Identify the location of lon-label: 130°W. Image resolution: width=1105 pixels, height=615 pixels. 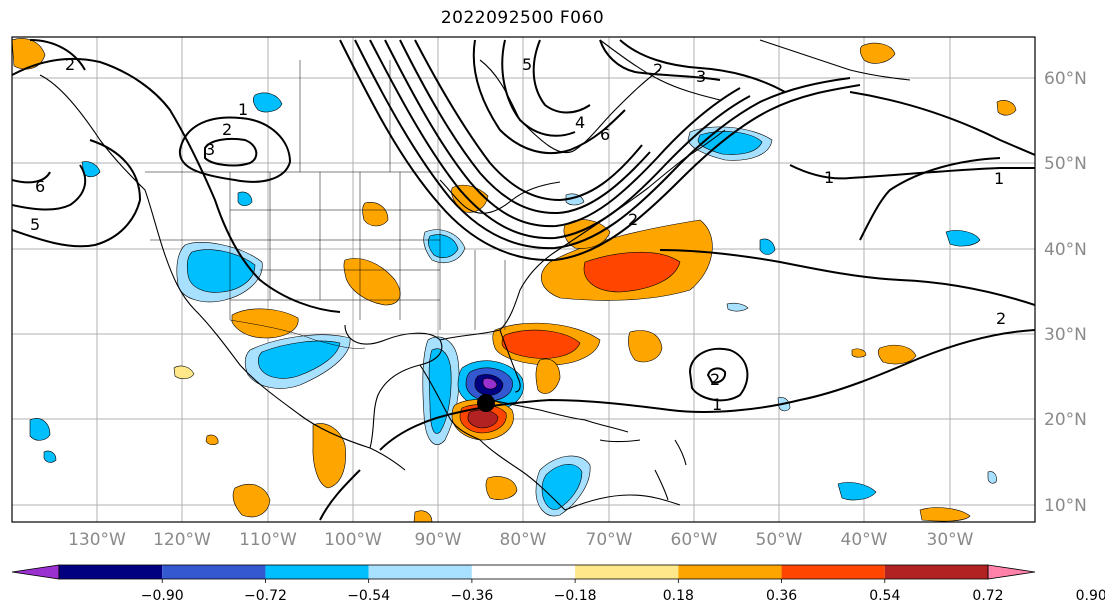
(97, 540).